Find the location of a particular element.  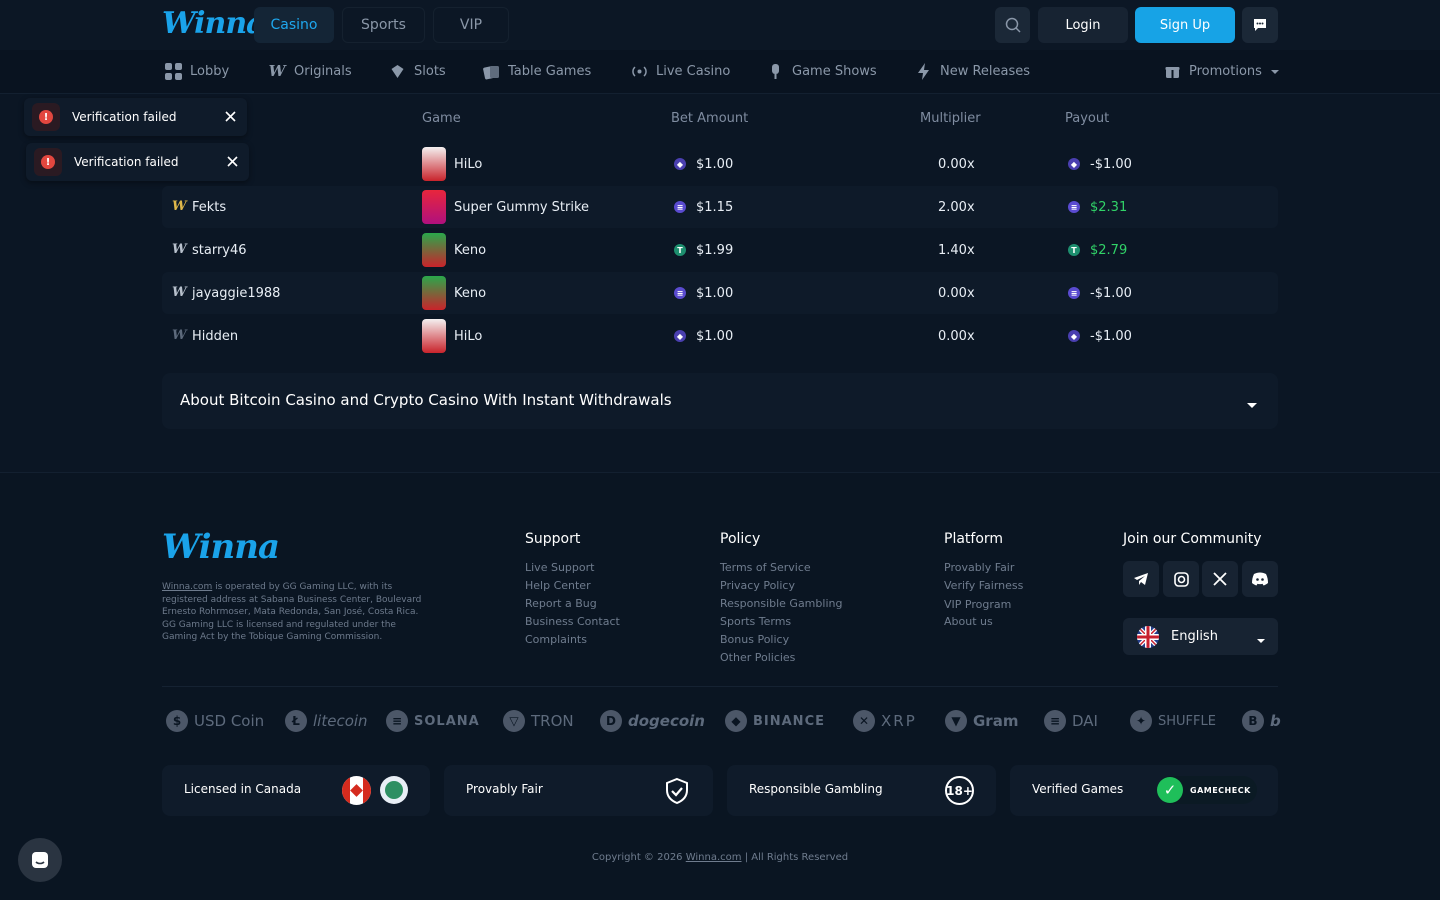

badge-verified-games: Verified Games ✓ GAMECHECK is located at coordinates (1144, 790).